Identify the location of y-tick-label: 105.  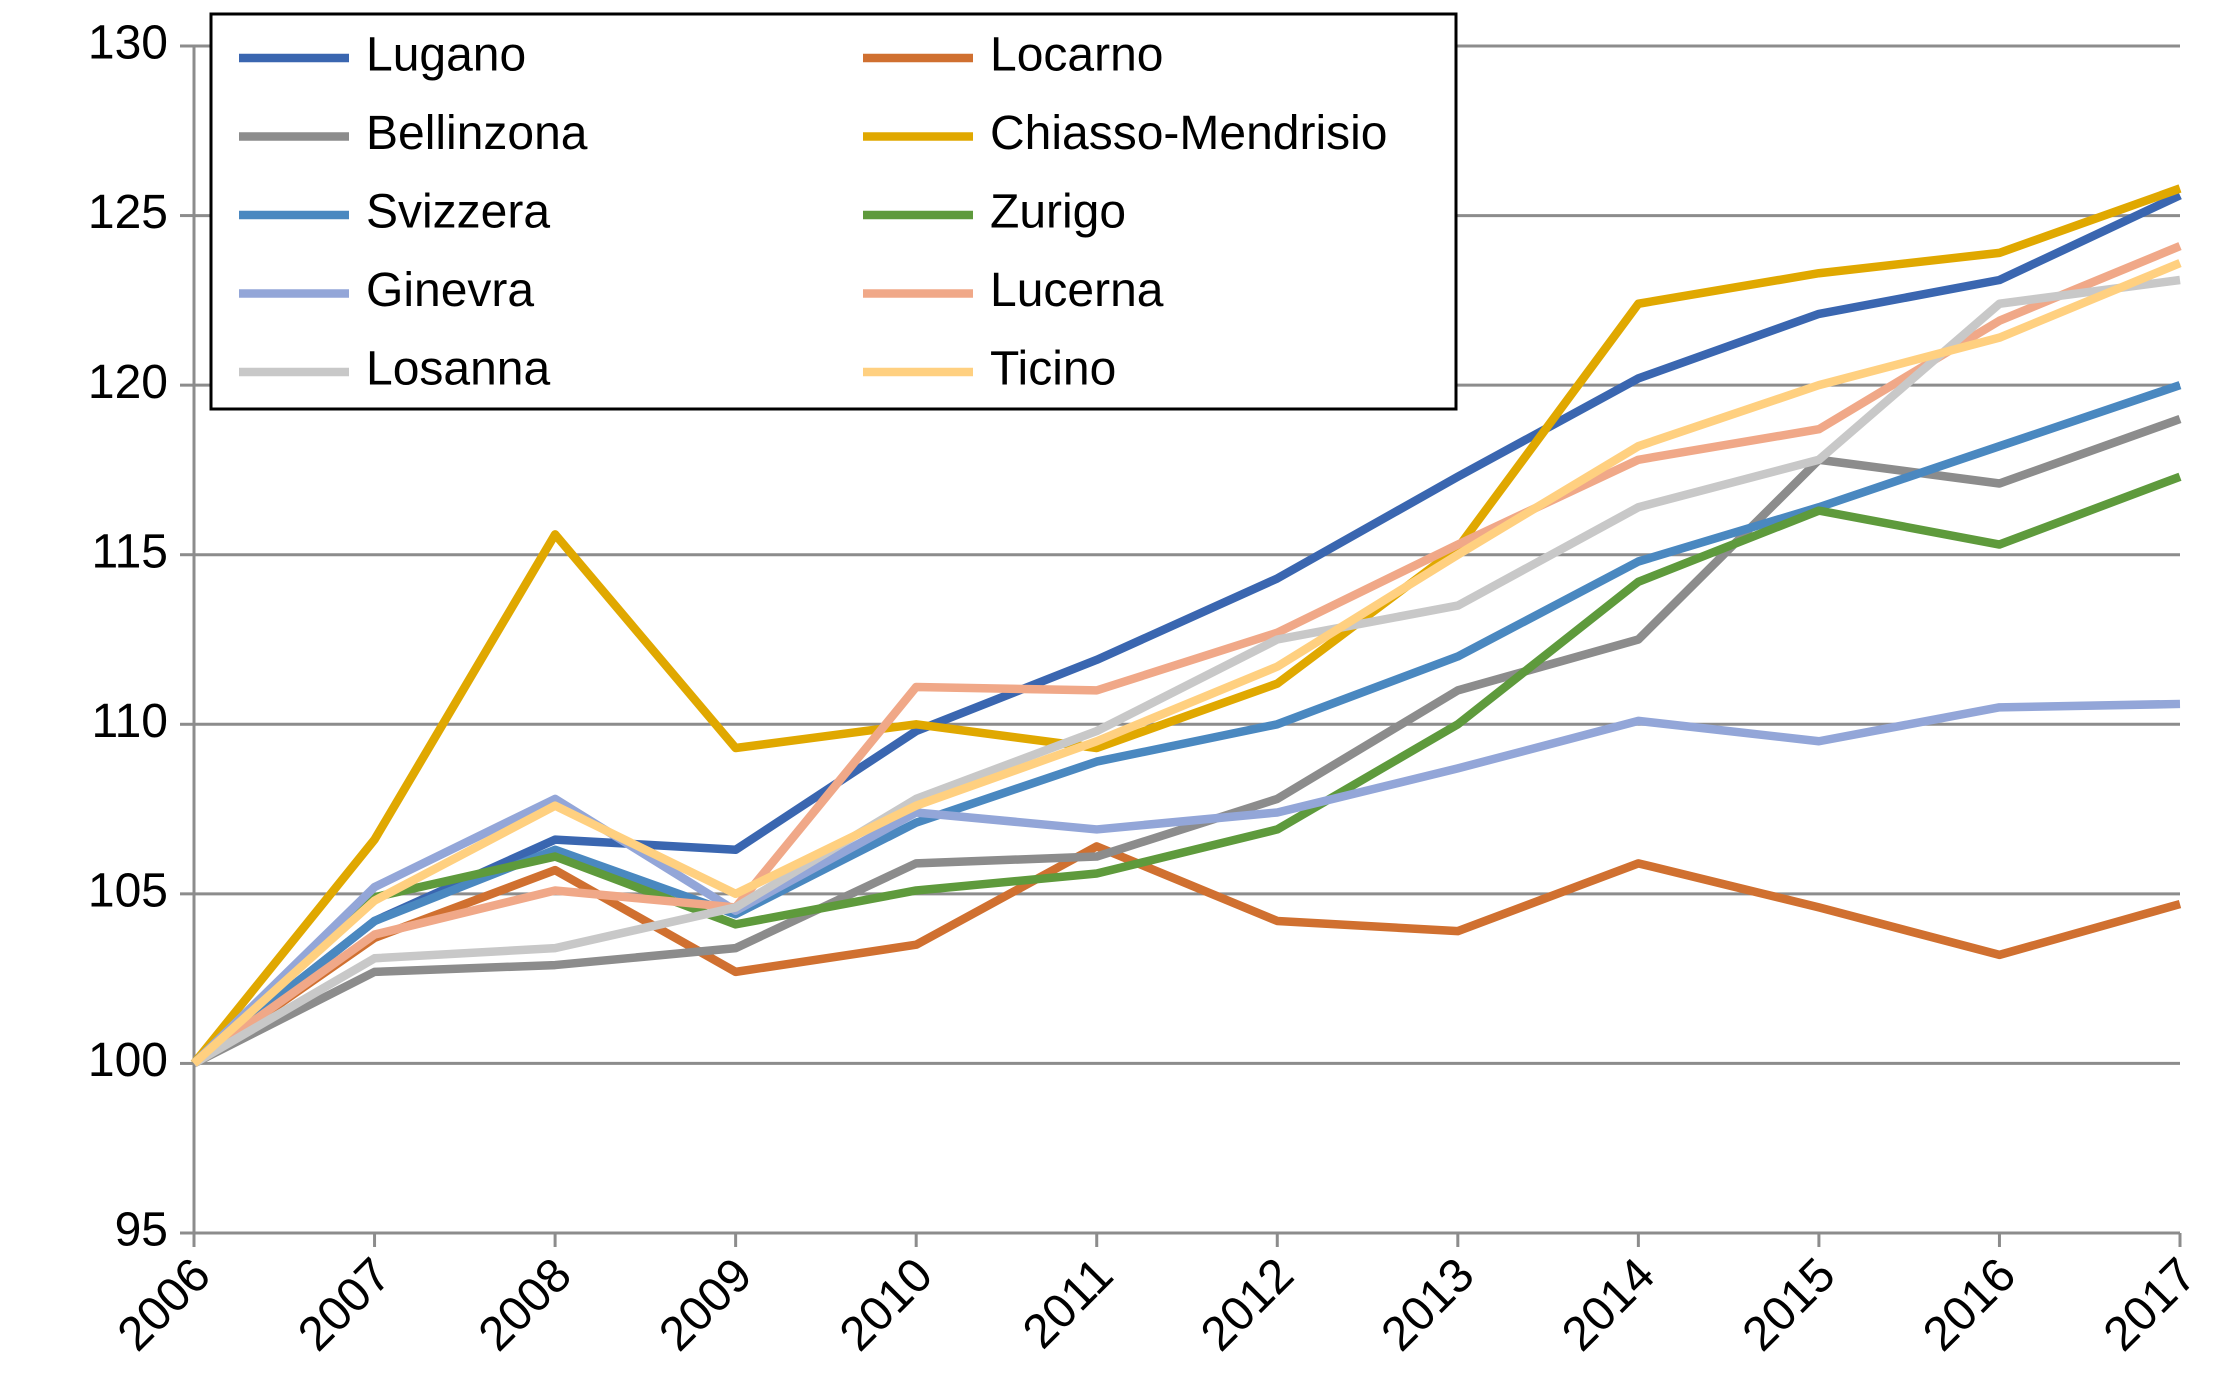
(128, 891).